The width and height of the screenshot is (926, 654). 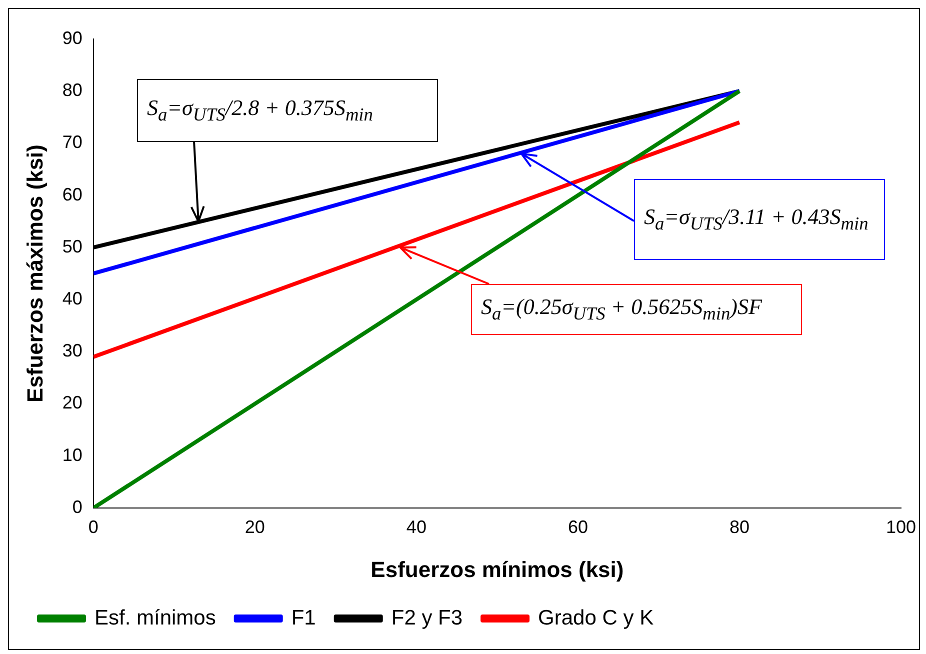 I want to click on y-axis-title: Esfuerzos máximos (ksi), so click(x=35, y=273).